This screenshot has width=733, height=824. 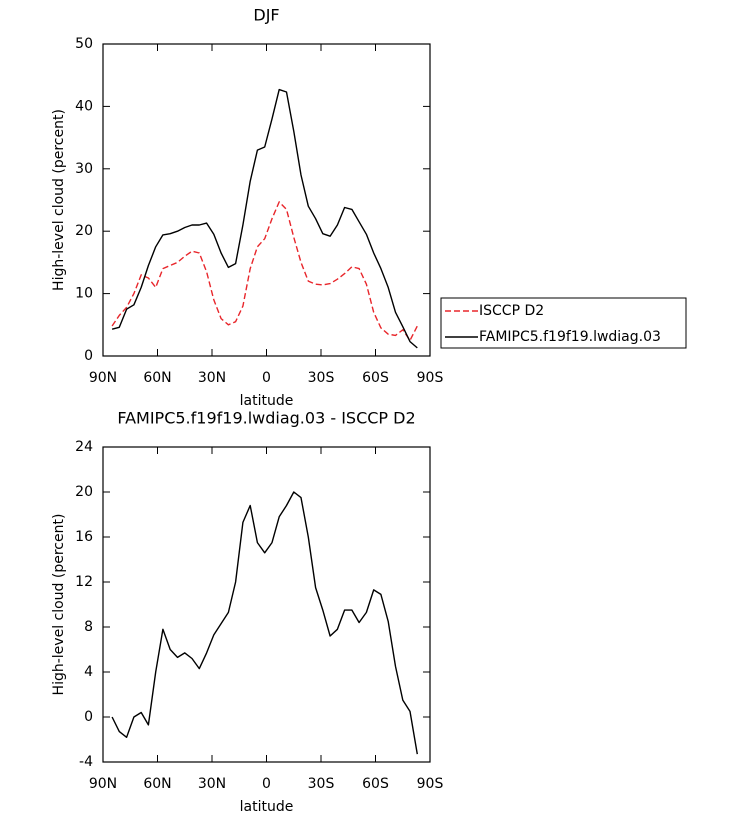 What do you see at coordinates (84, 447) in the screenshot?
I see `y-tick-label: 24` at bounding box center [84, 447].